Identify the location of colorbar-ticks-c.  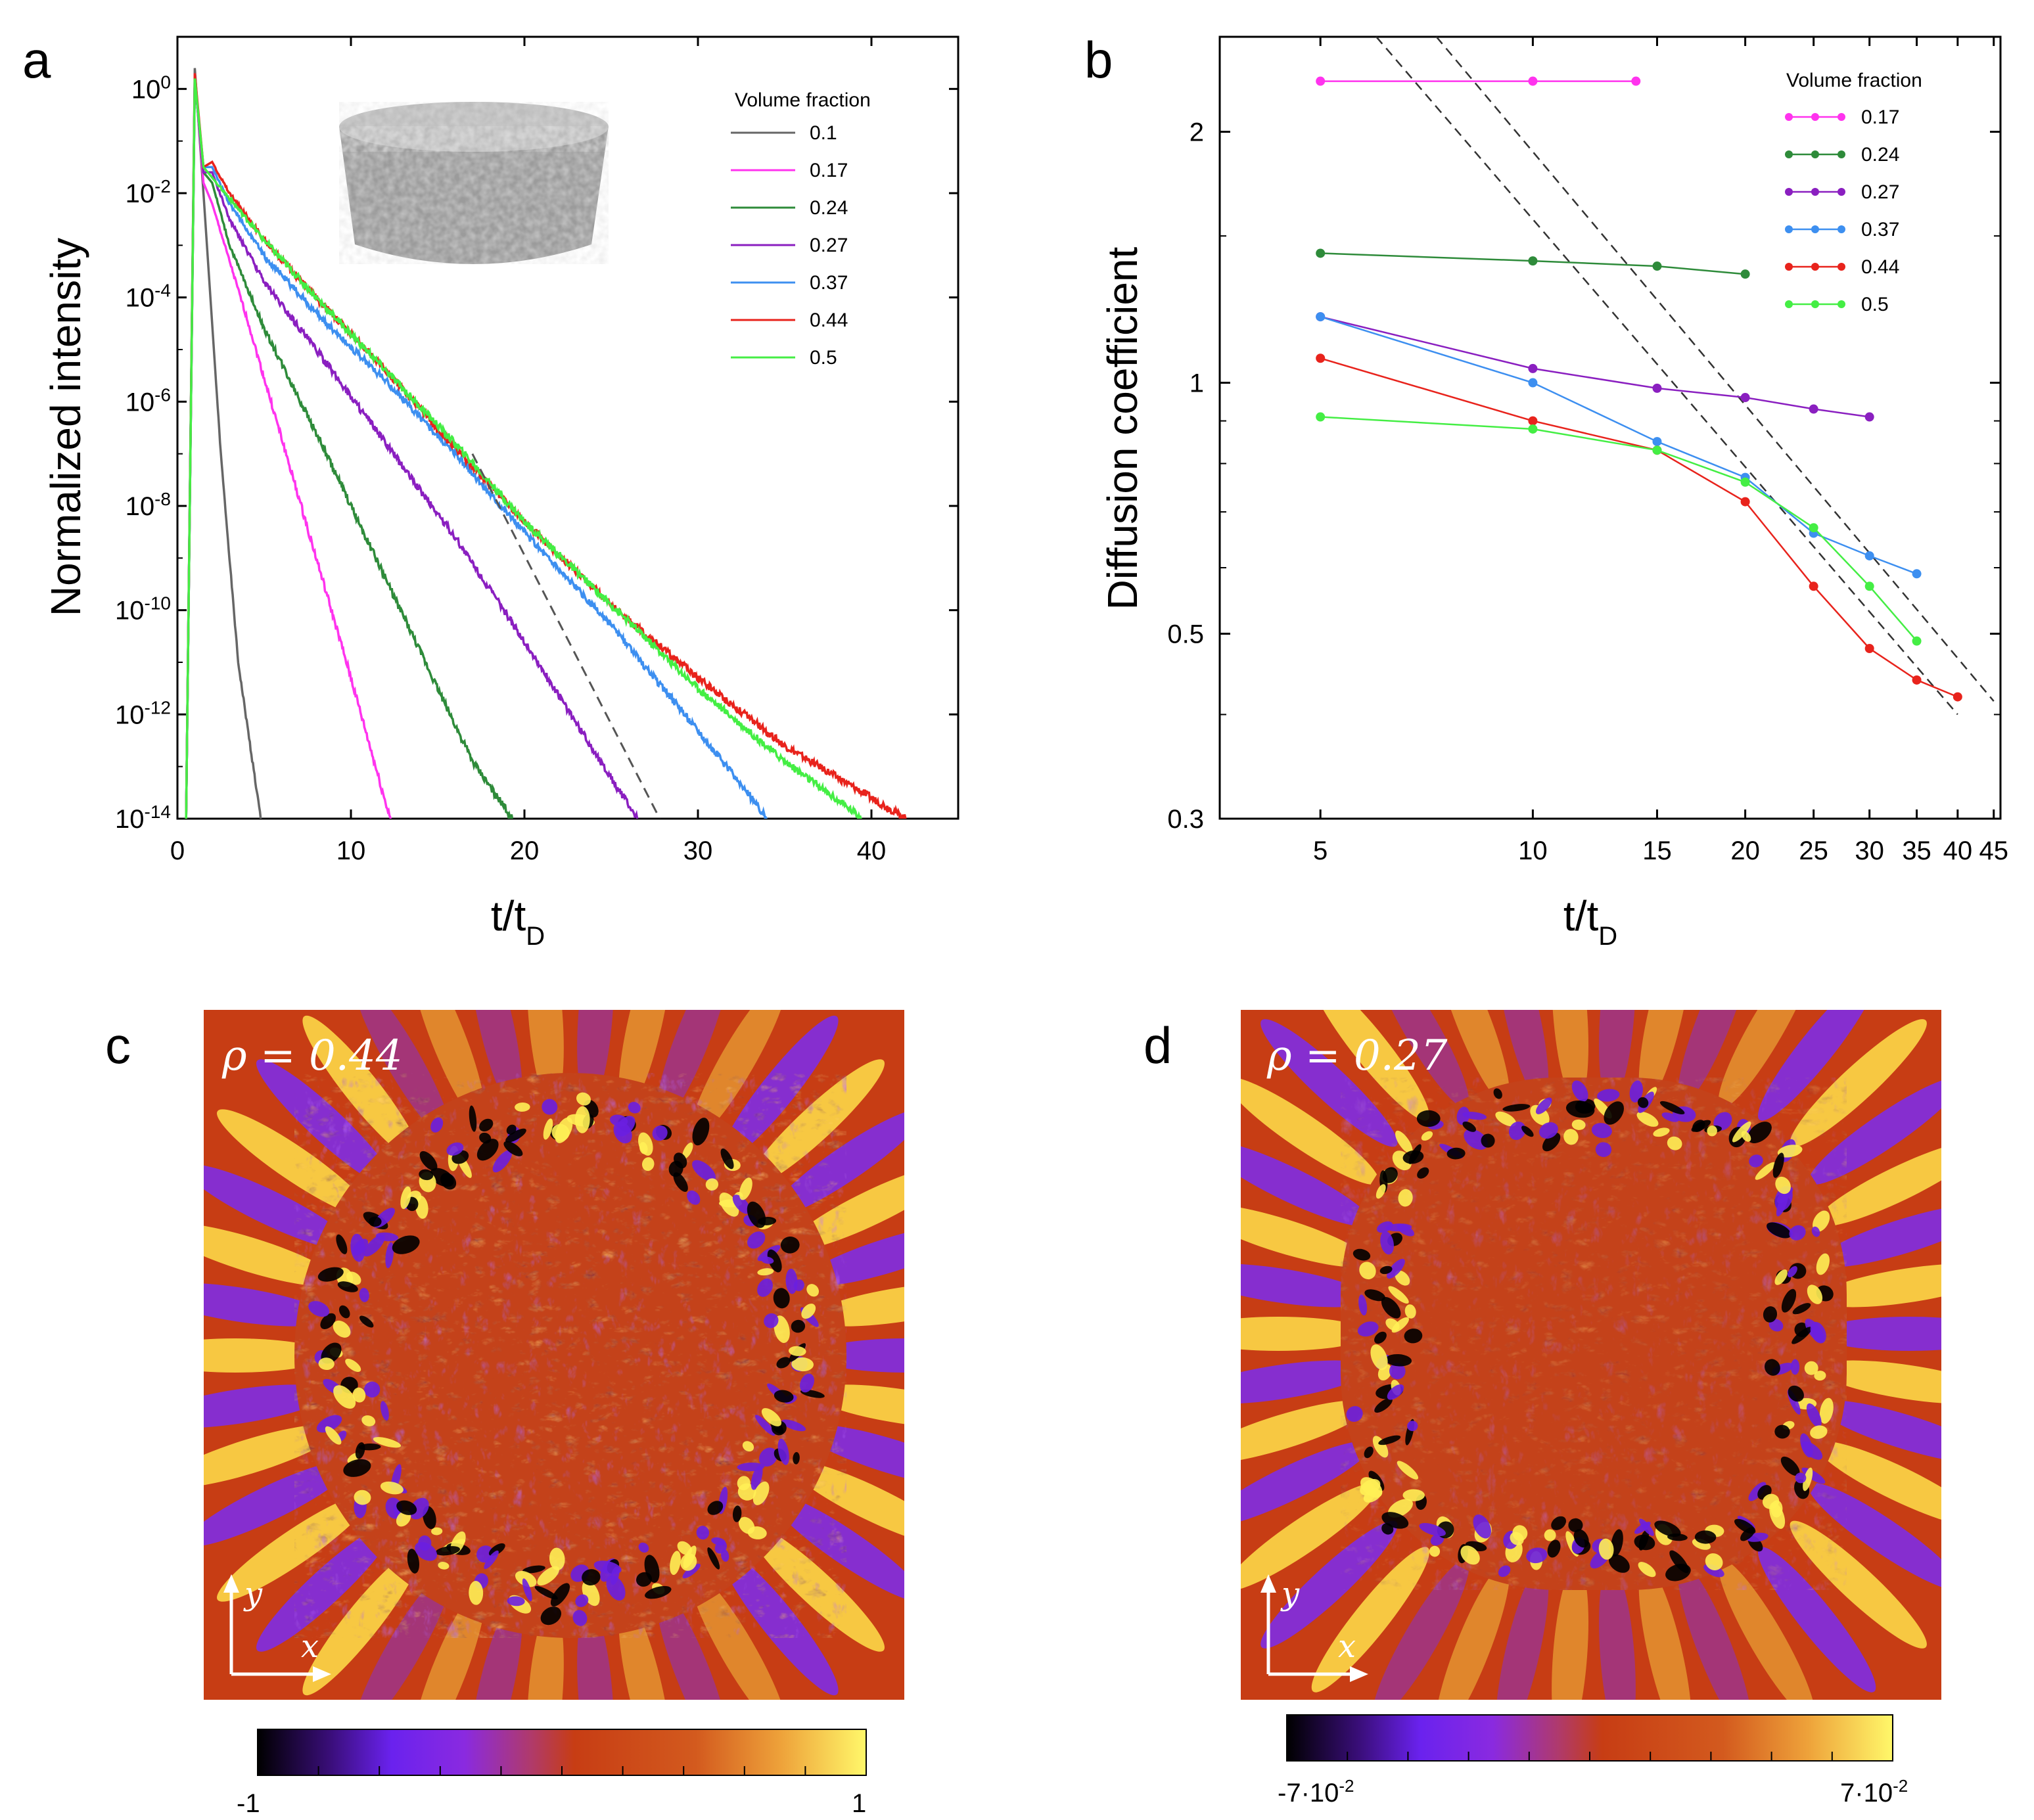
(561, 1770).